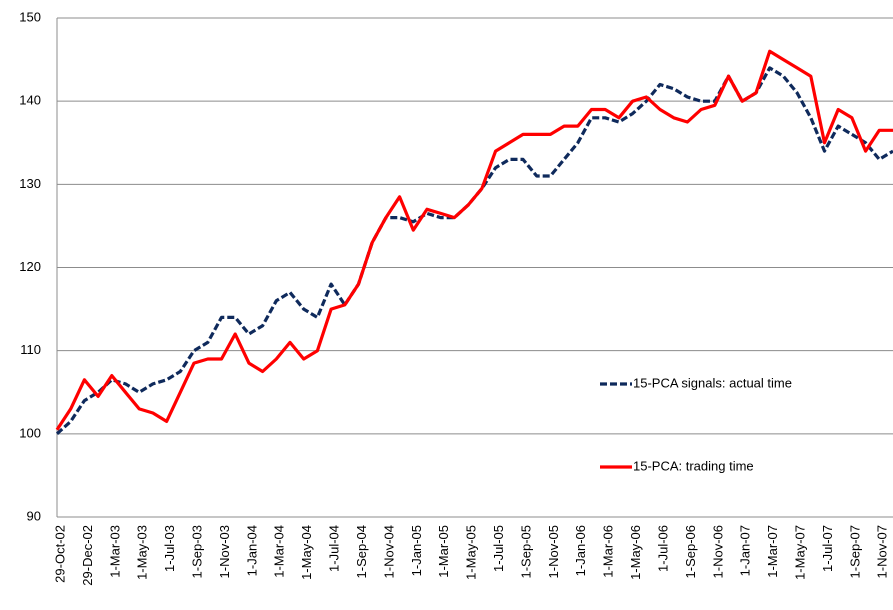  Describe the element at coordinates (712, 382) in the screenshot. I see `legend-label: 15-PCA signals: actual time` at that location.